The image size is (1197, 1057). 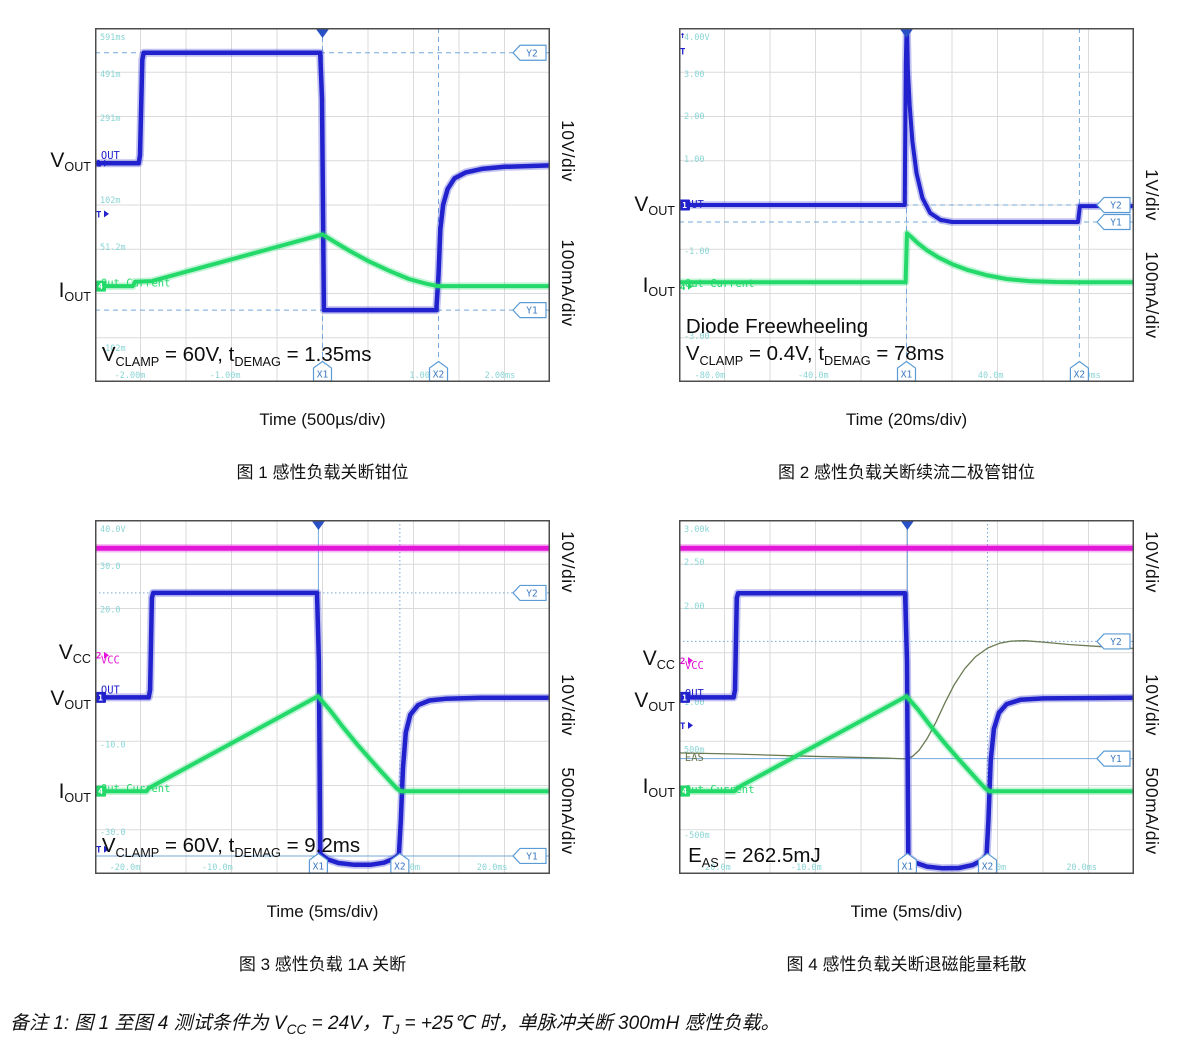 I want to click on y-scale-tick-label: -3.00, so click(x=697, y=337).